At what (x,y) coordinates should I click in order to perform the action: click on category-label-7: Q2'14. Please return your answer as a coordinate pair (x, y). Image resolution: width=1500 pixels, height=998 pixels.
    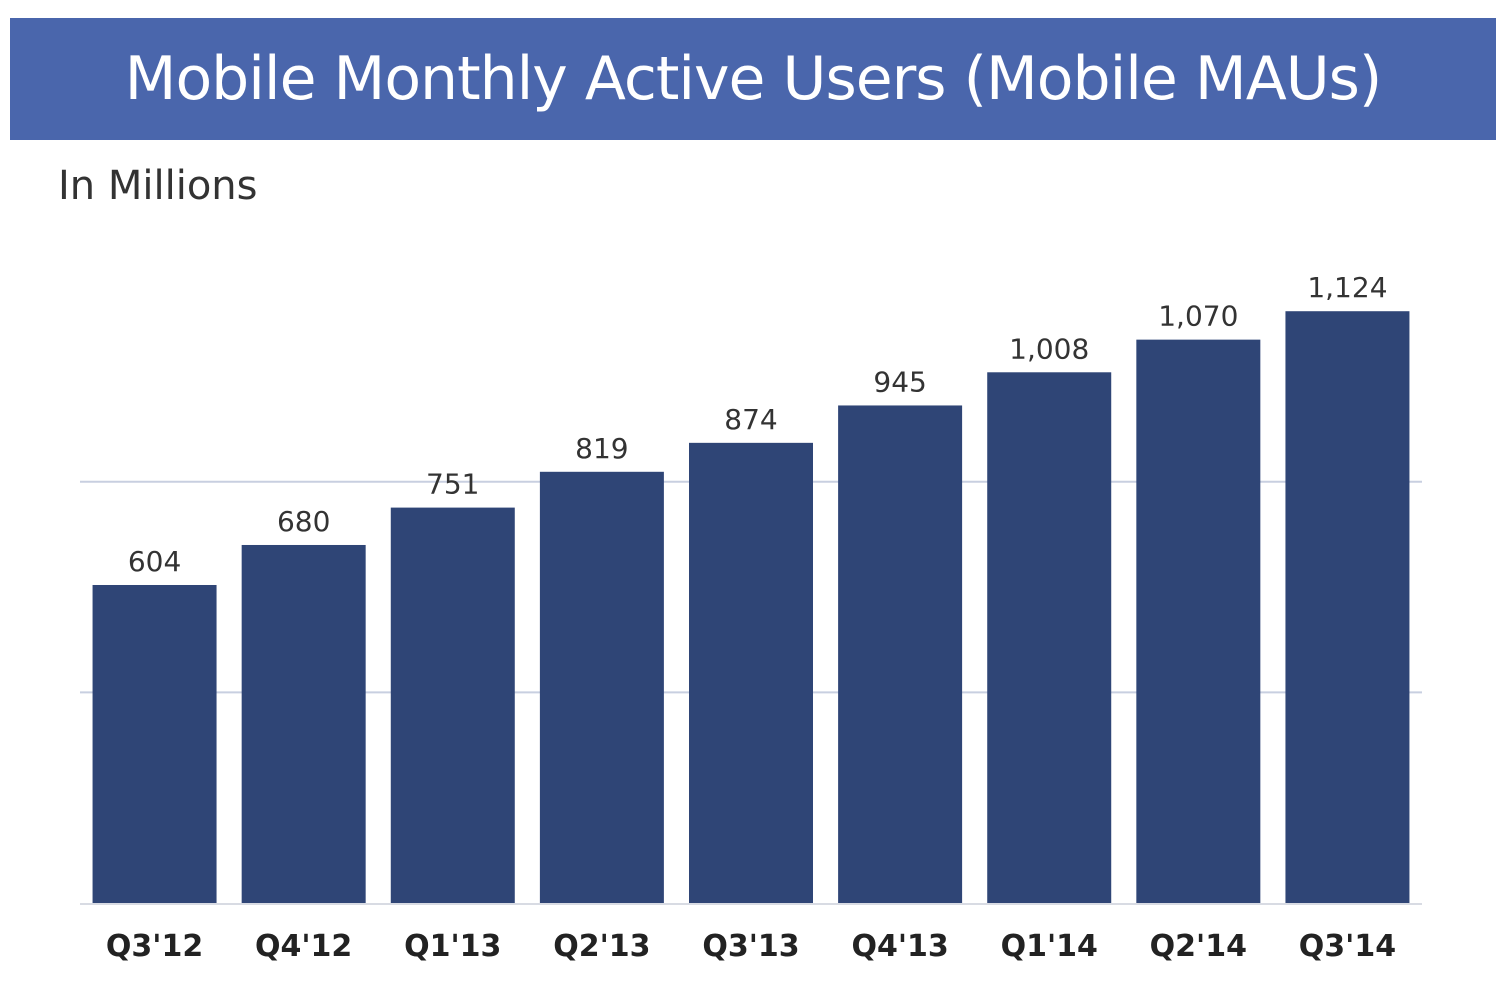
    Looking at the image, I should click on (1198, 946).